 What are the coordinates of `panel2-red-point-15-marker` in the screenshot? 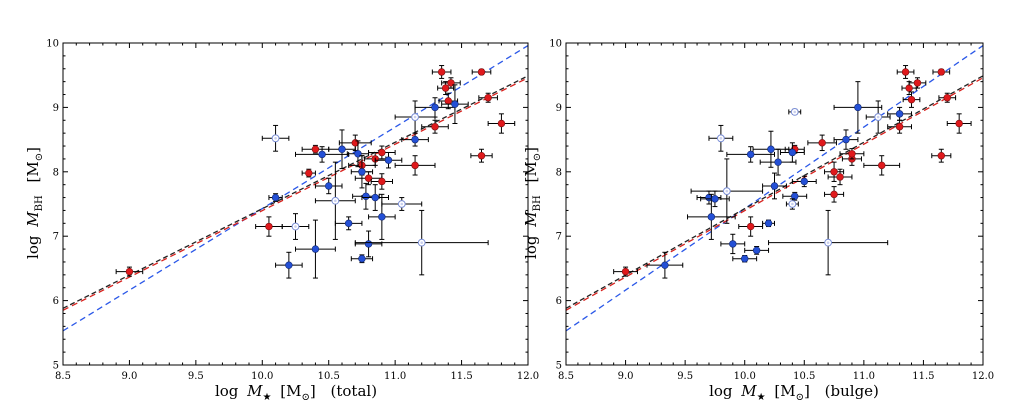 It's located at (917, 83).